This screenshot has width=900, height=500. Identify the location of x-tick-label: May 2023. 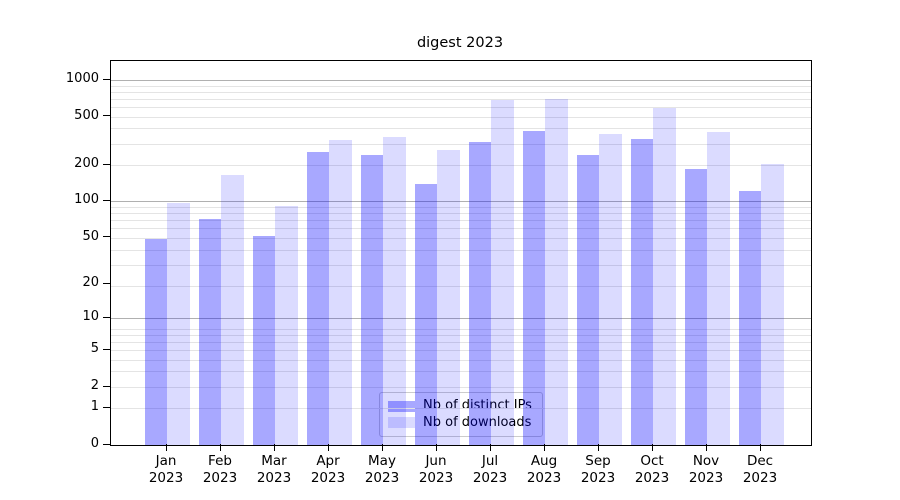
(382, 470).